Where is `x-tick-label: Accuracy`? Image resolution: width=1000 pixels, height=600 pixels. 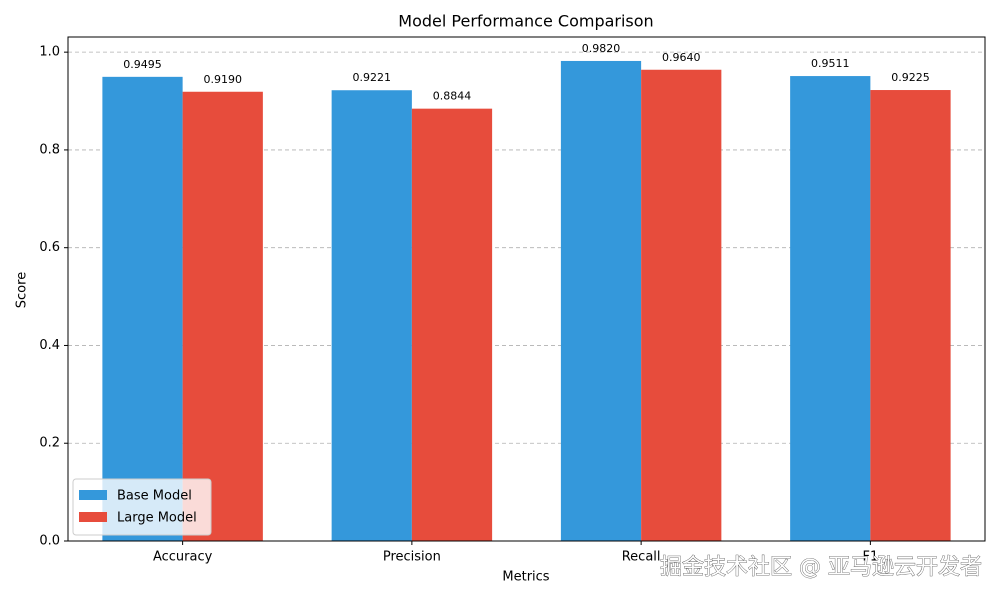 x-tick-label: Accuracy is located at coordinates (183, 557).